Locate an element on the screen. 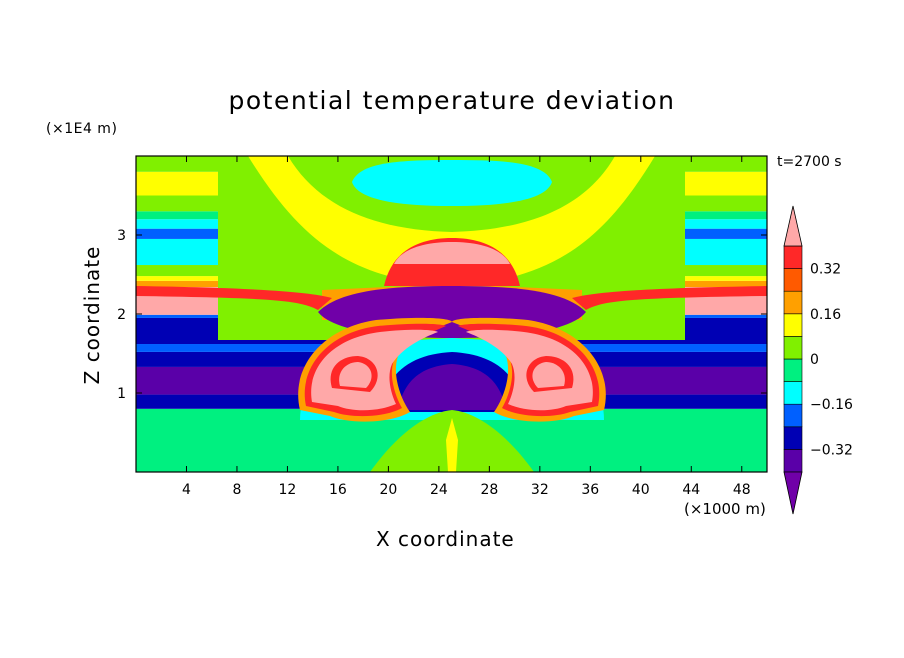 This screenshot has height=658, width=904. colorbar-max-triangle is located at coordinates (793, 226).